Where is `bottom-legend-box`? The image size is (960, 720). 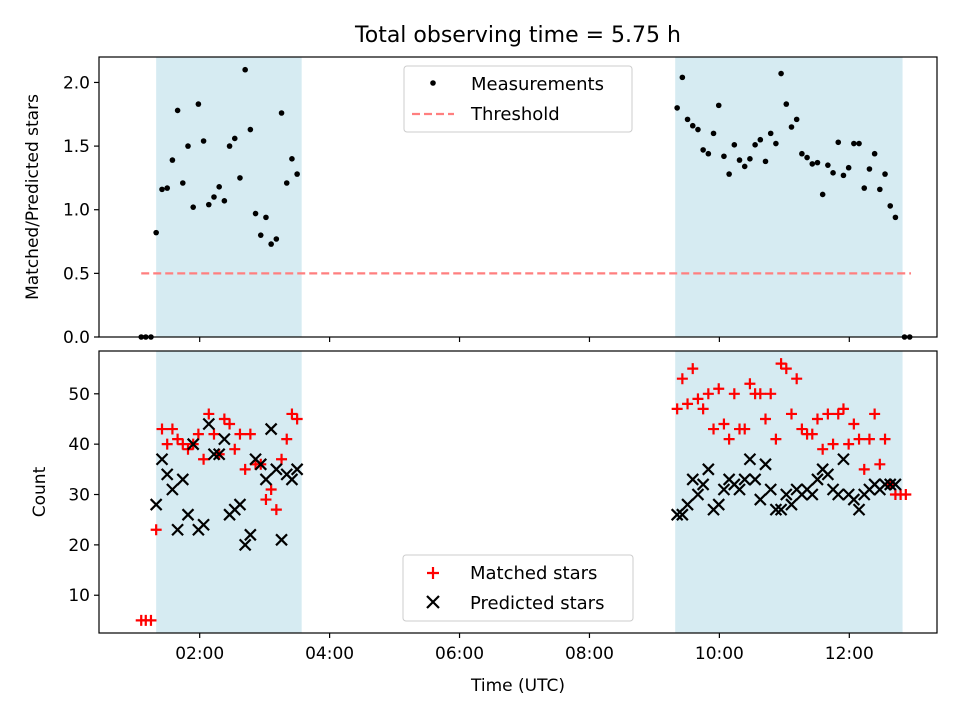
bottom-legend-box is located at coordinates (518, 588).